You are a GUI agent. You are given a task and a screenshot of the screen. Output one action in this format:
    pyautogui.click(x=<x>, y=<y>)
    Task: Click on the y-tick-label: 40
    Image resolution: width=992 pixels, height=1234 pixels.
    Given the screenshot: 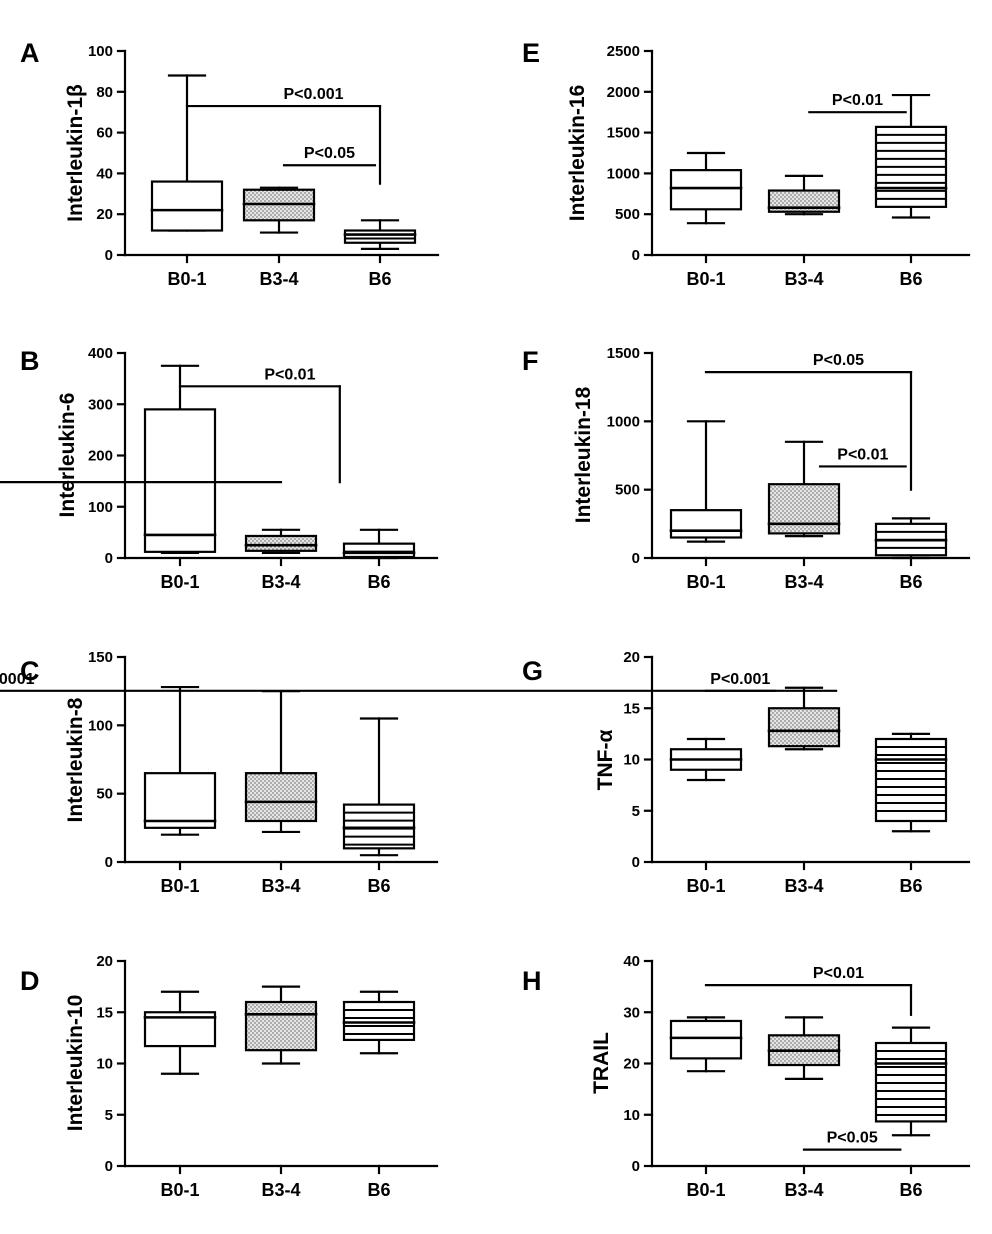 What is the action you would take?
    pyautogui.click(x=104, y=173)
    